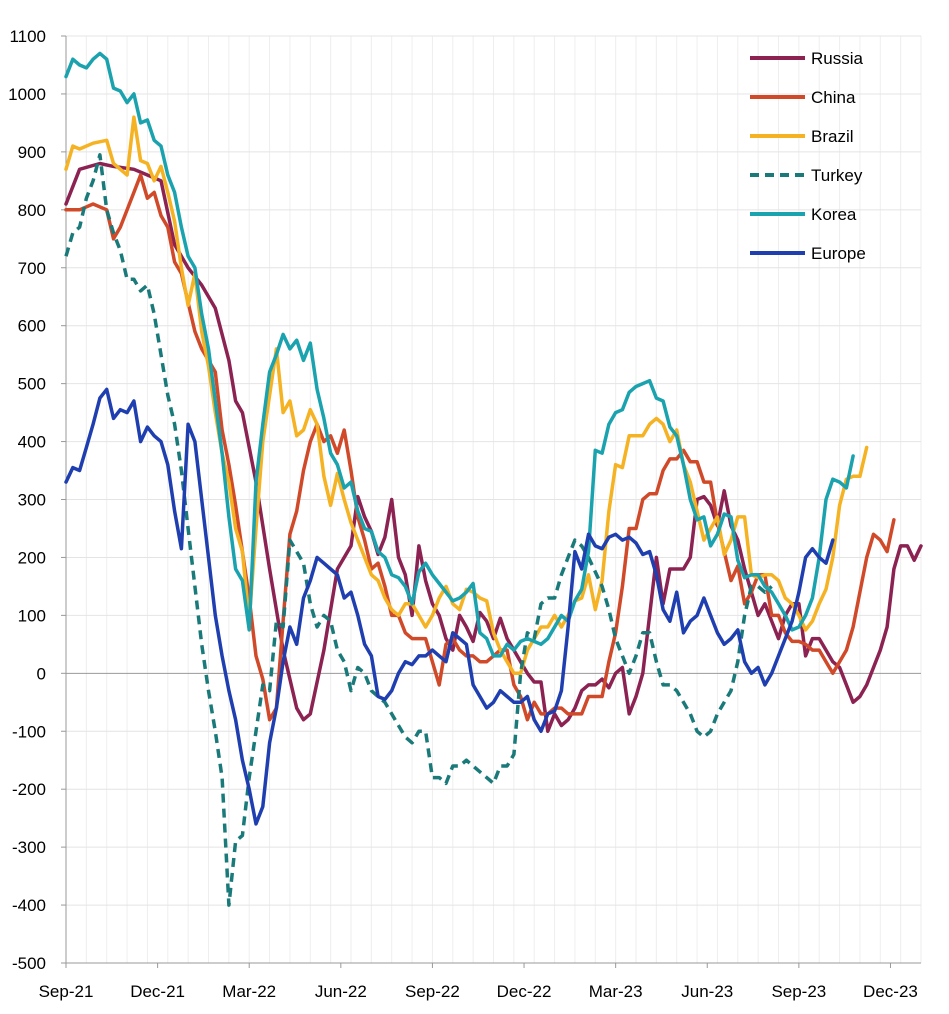 This screenshot has height=1014, width=949. What do you see at coordinates (807, 58) in the screenshot?
I see `legend-item-russia: Russia` at bounding box center [807, 58].